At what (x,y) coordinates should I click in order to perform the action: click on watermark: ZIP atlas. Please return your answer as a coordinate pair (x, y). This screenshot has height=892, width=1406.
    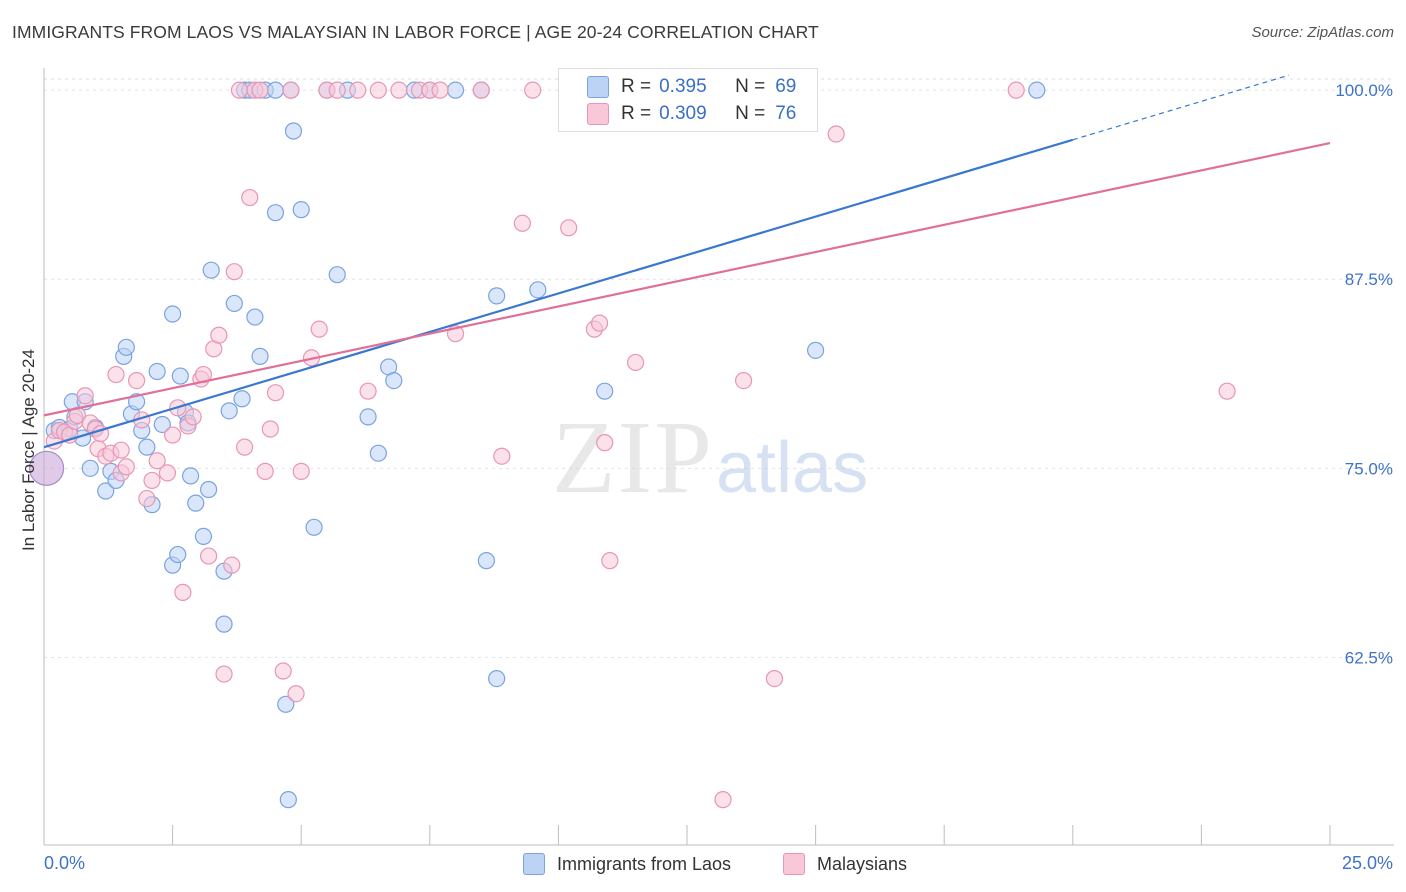
    Looking at the image, I should click on (710, 457).